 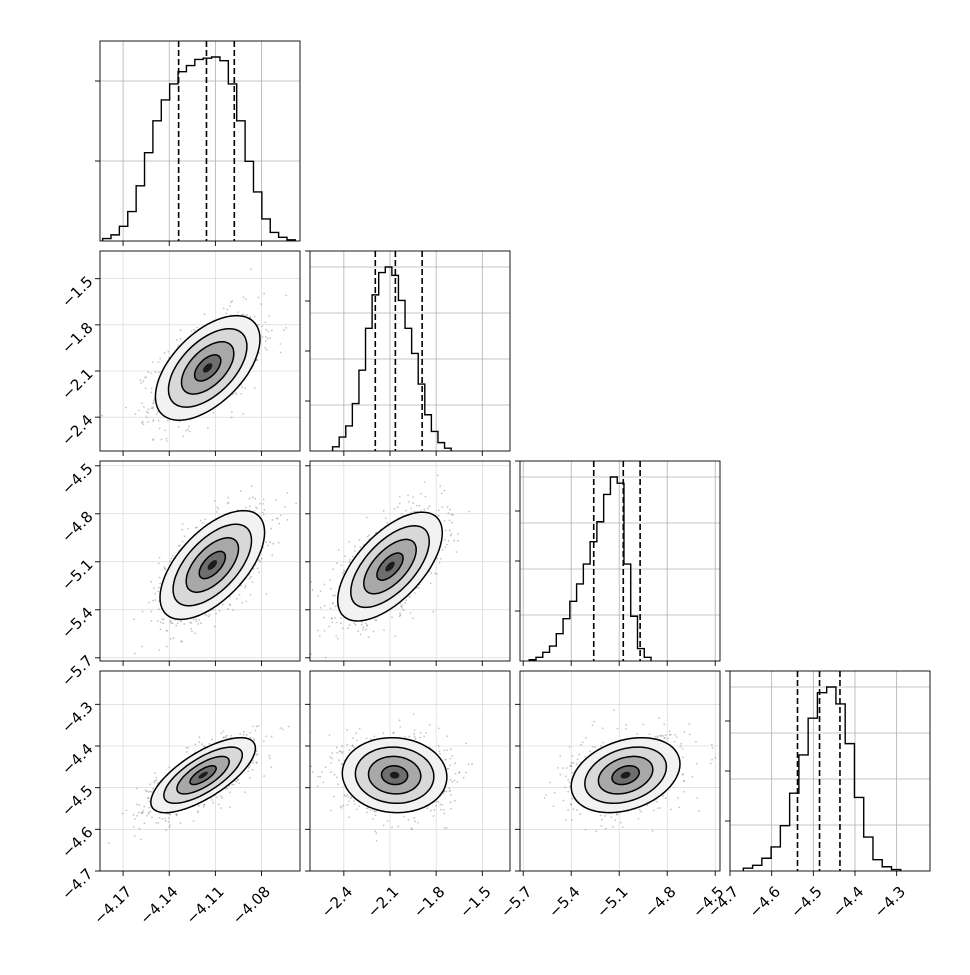 I want to click on y-tick-label: −5.4, so click(x=77, y=623).